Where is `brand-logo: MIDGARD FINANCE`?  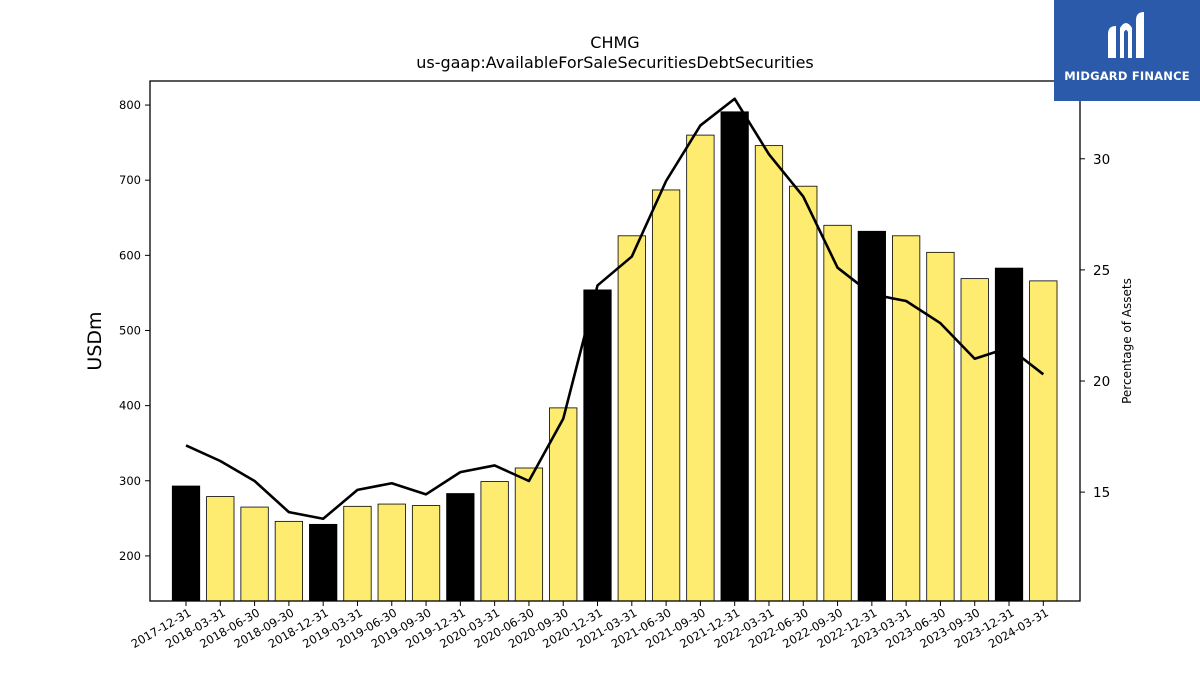 brand-logo: MIDGARD FINANCE is located at coordinates (1127, 50).